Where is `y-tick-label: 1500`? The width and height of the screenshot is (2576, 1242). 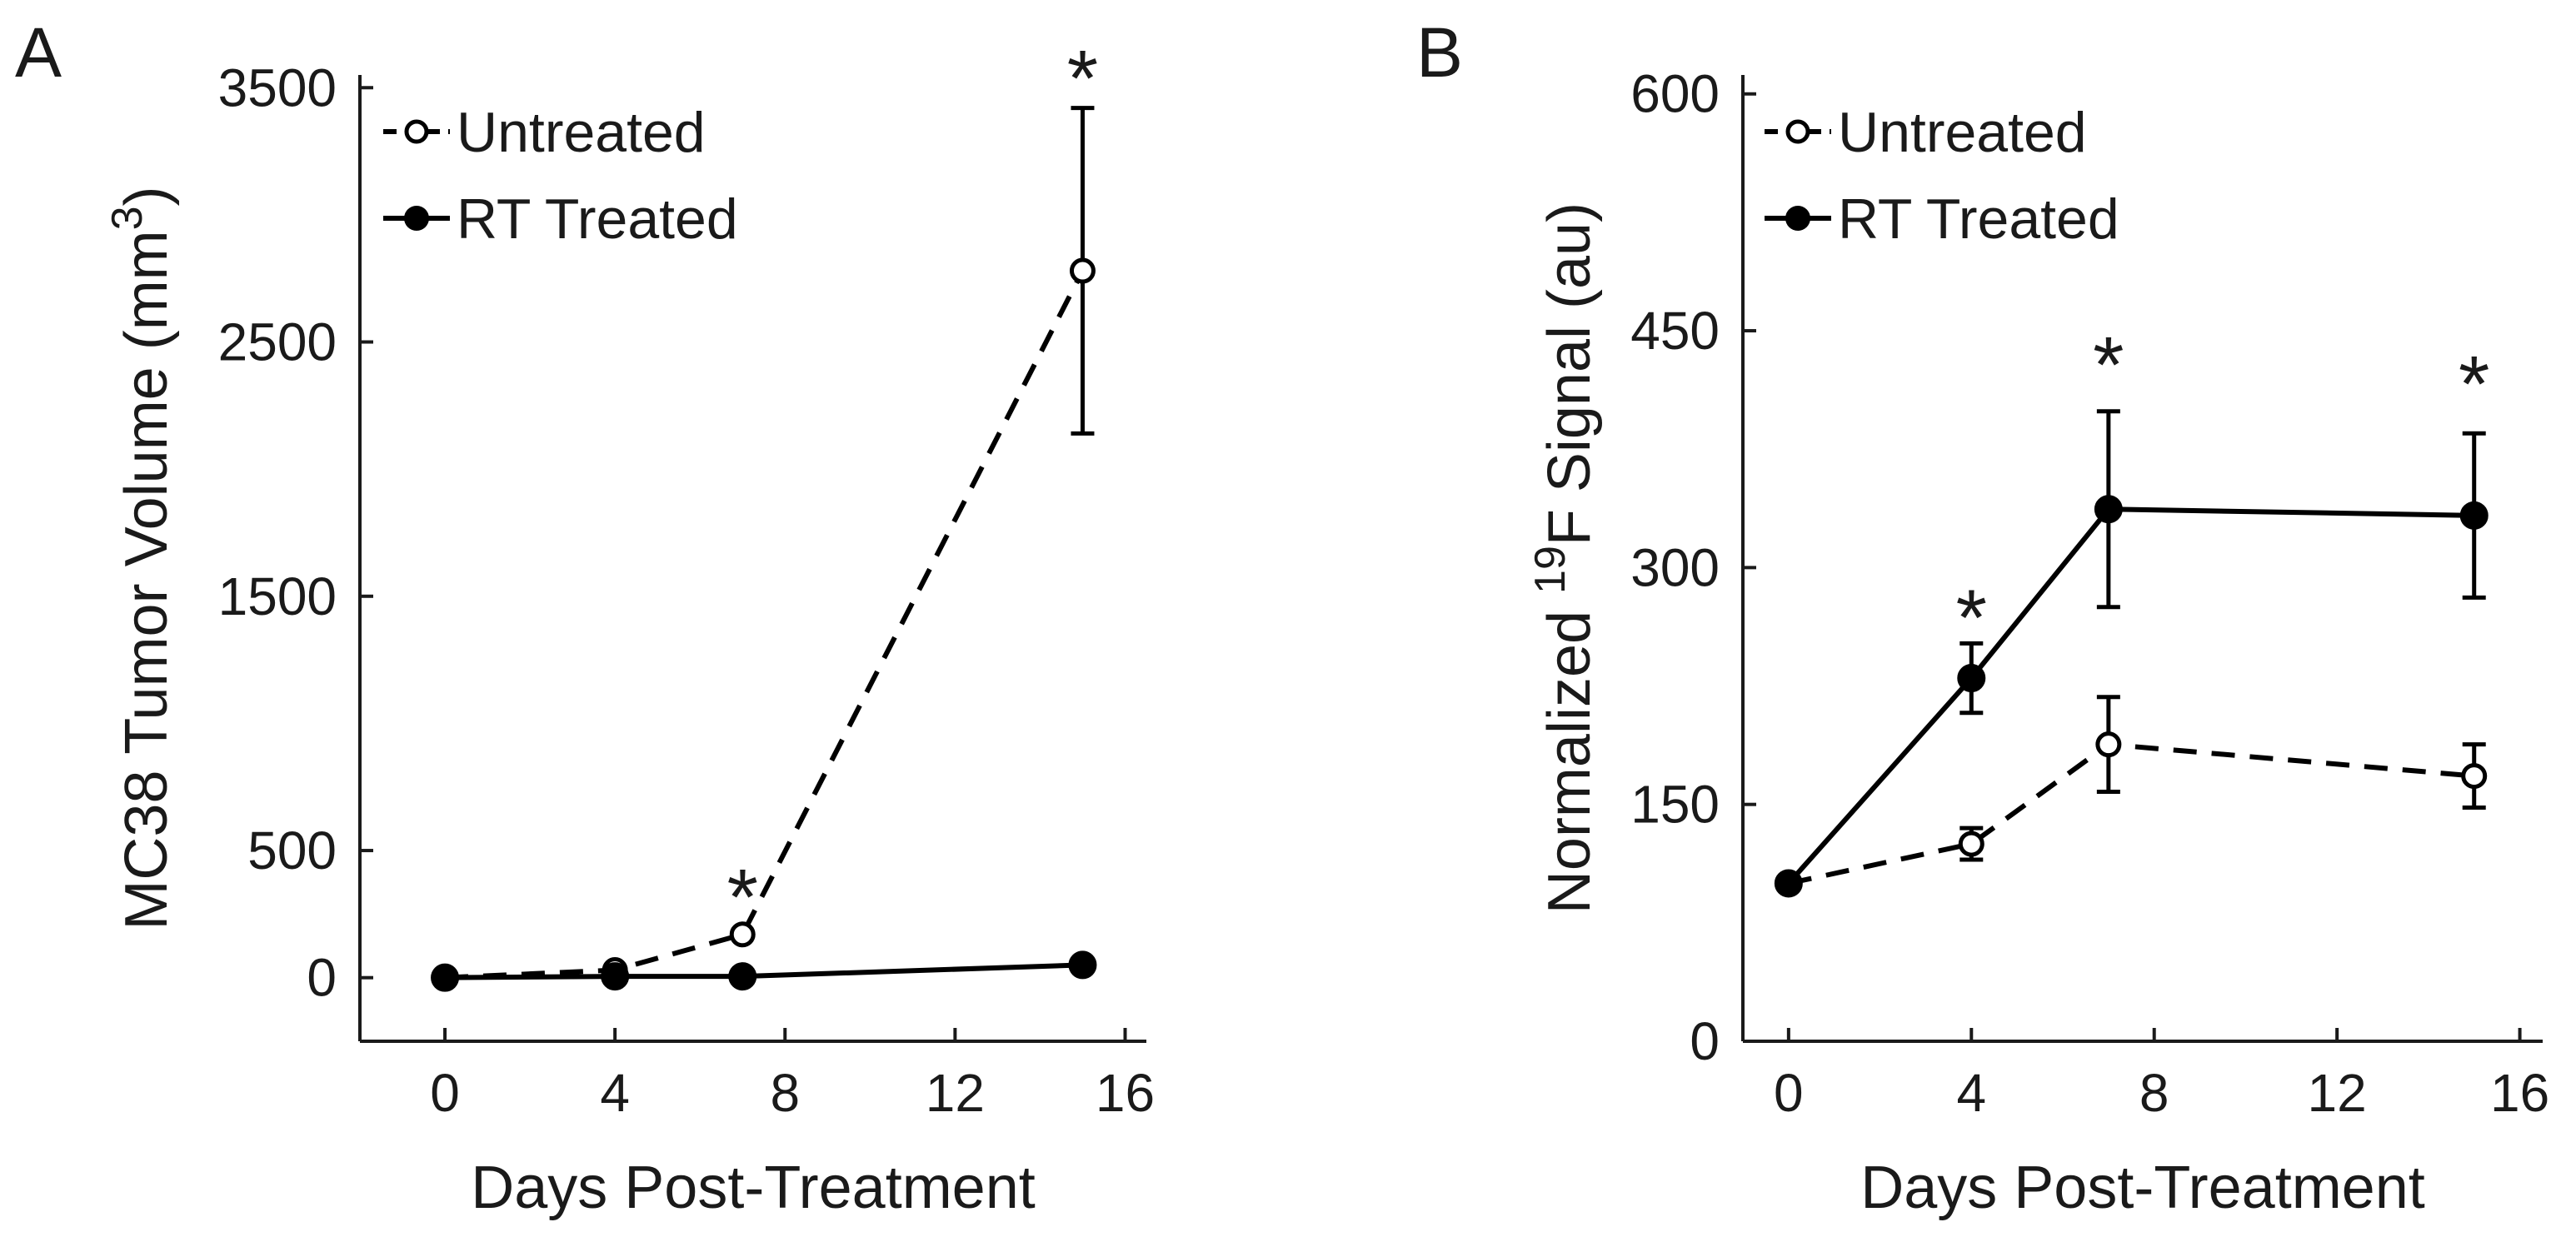
y-tick-label: 1500 is located at coordinates (277, 596).